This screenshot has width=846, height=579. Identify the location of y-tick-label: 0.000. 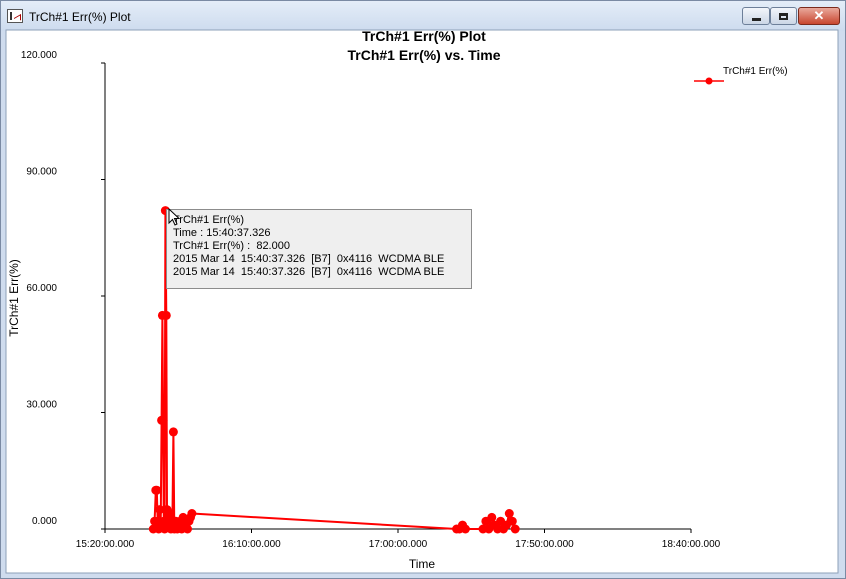
(44, 521).